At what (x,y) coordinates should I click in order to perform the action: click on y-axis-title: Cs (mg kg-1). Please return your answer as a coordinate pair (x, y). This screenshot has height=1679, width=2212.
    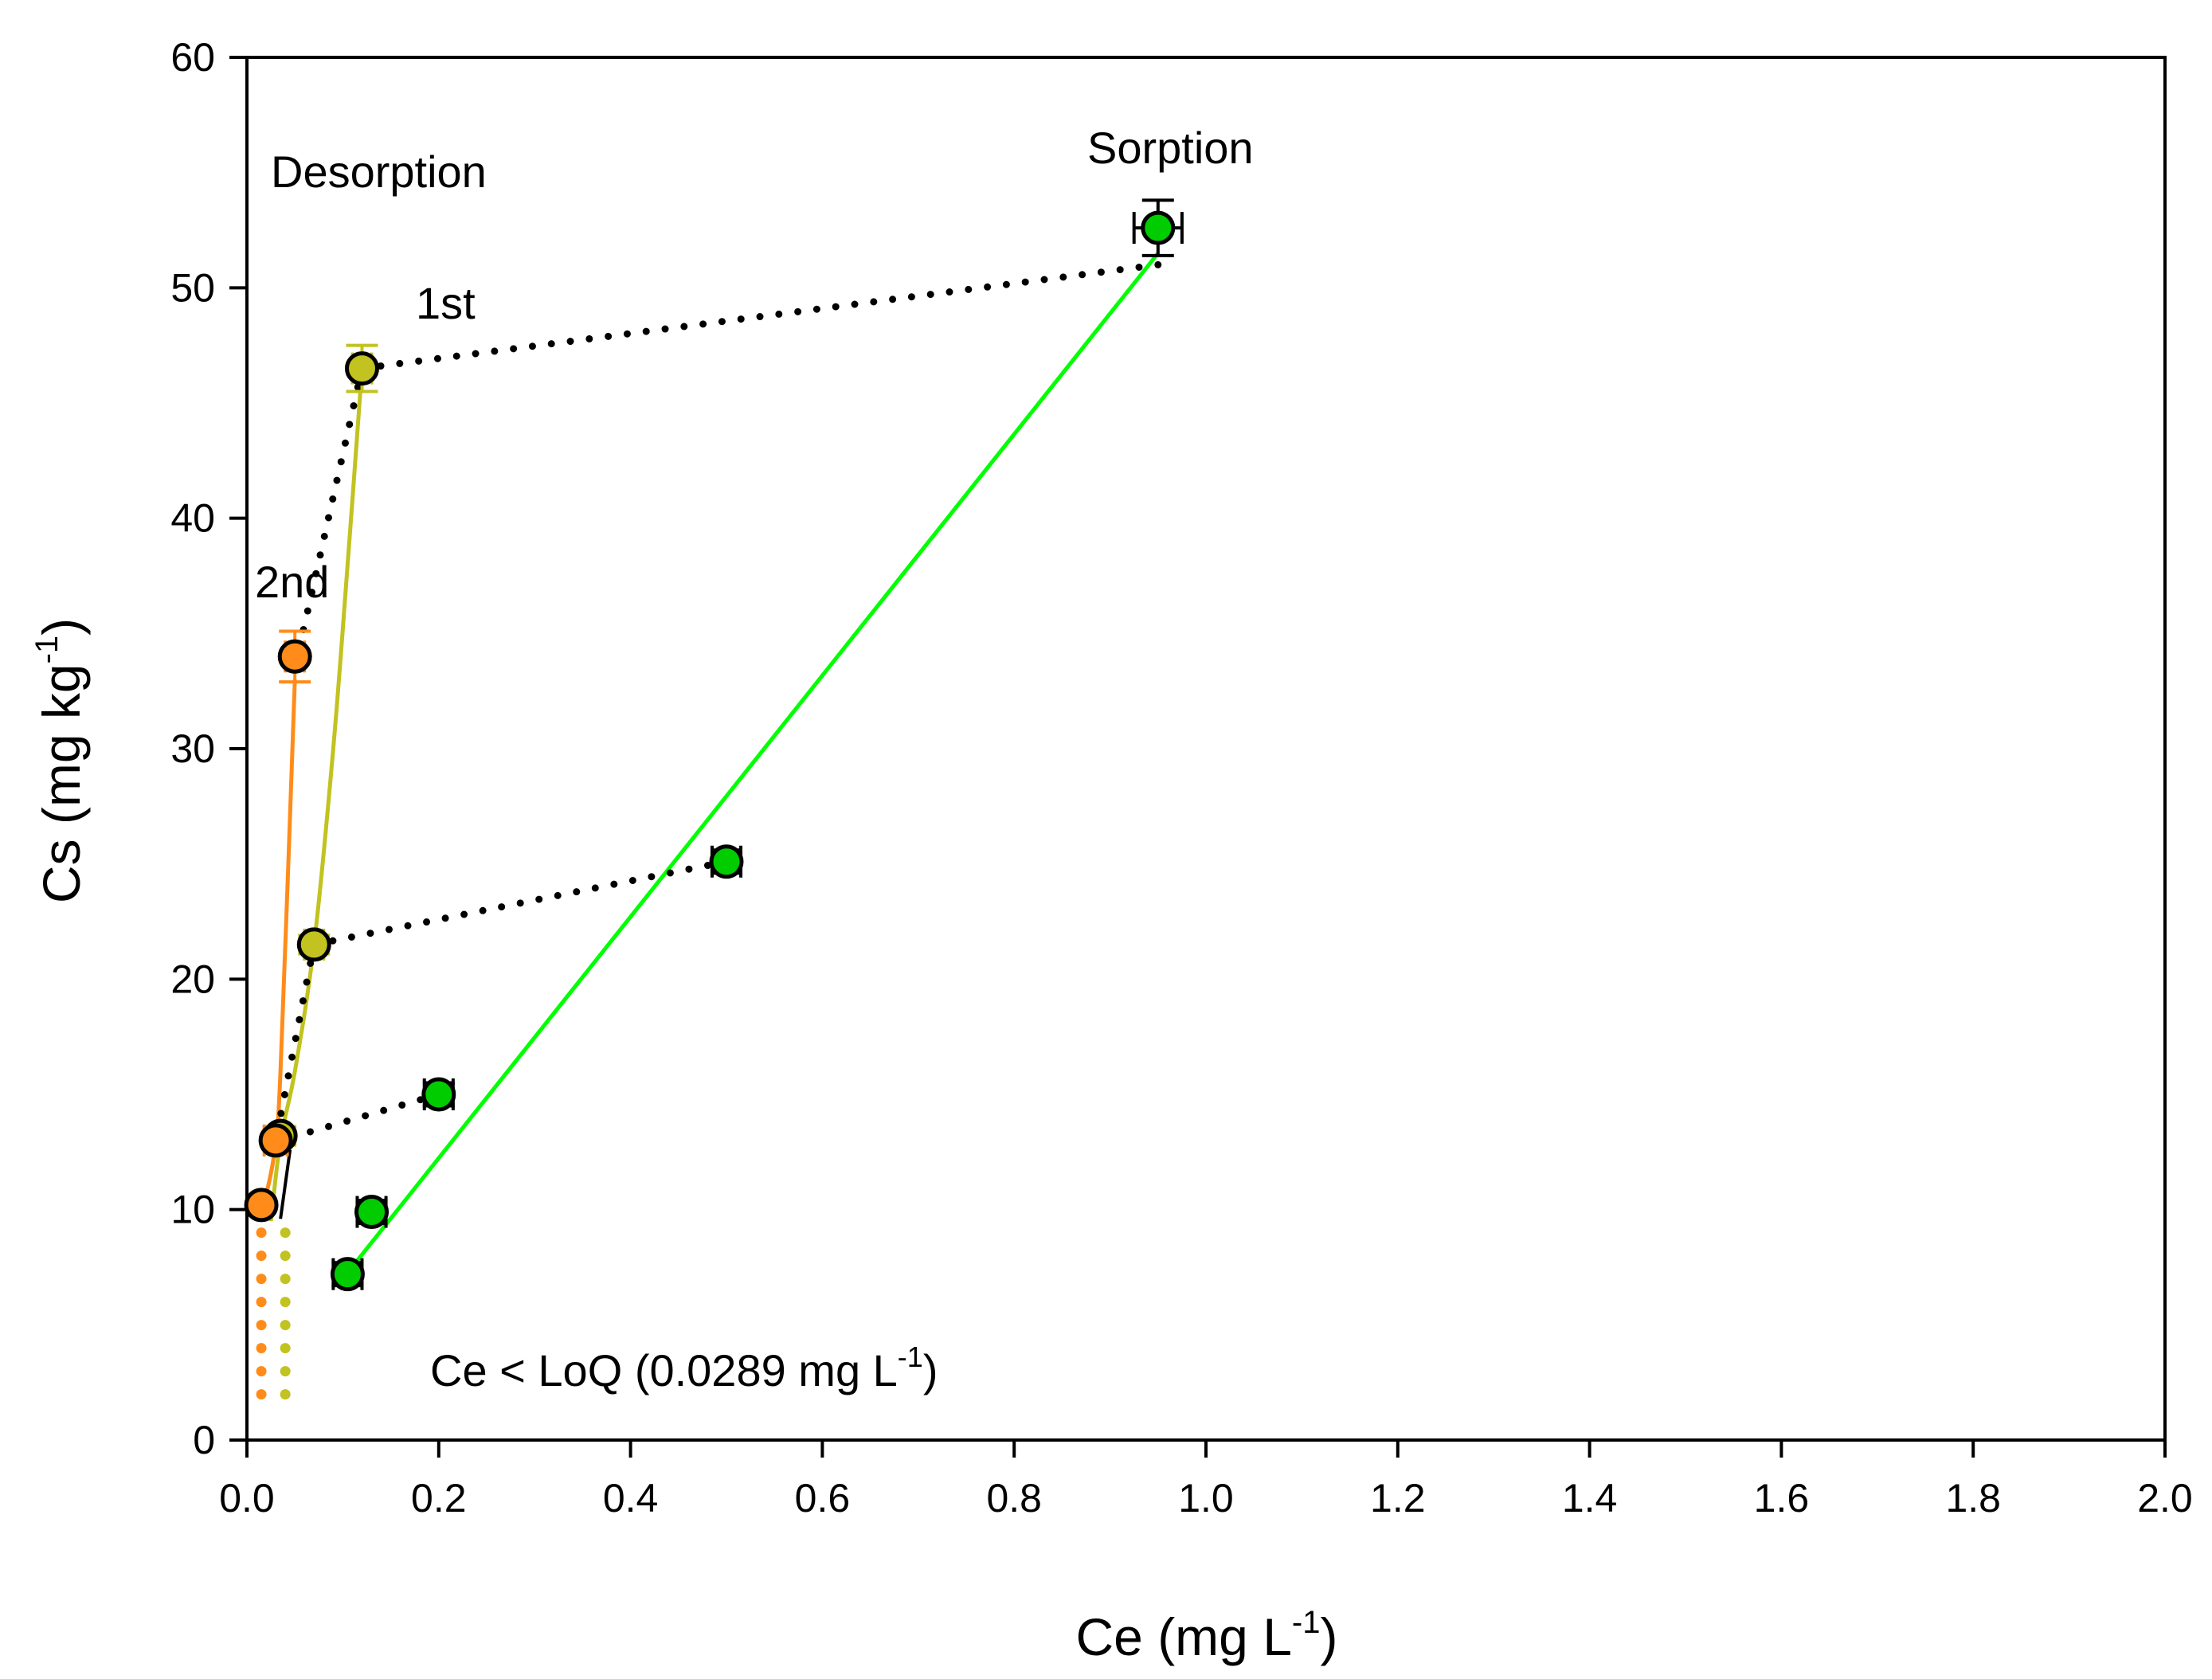
    Looking at the image, I should click on (60, 761).